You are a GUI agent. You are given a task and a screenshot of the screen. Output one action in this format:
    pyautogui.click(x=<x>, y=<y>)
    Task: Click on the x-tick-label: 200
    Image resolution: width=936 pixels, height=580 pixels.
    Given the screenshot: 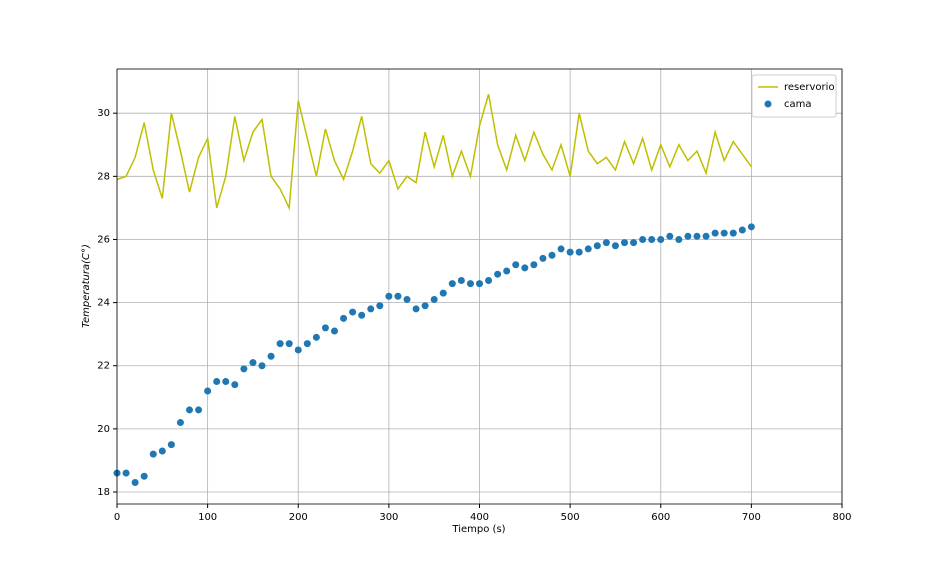 What is the action you would take?
    pyautogui.click(x=298, y=517)
    